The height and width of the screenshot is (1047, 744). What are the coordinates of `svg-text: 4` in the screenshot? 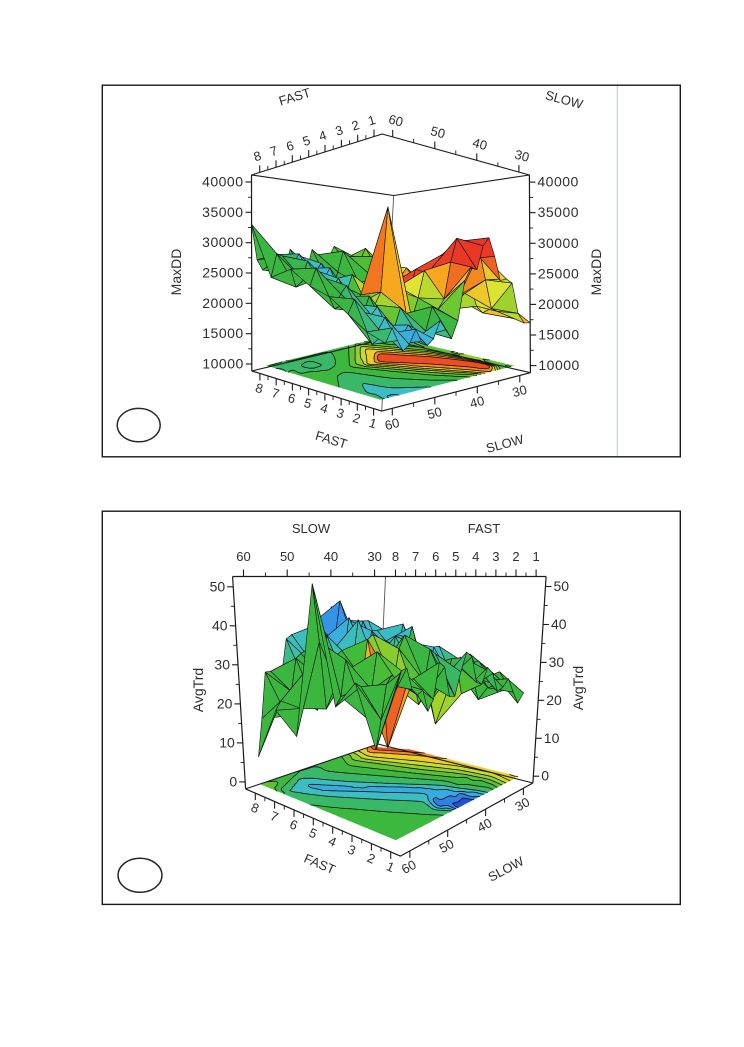 It's located at (475, 556).